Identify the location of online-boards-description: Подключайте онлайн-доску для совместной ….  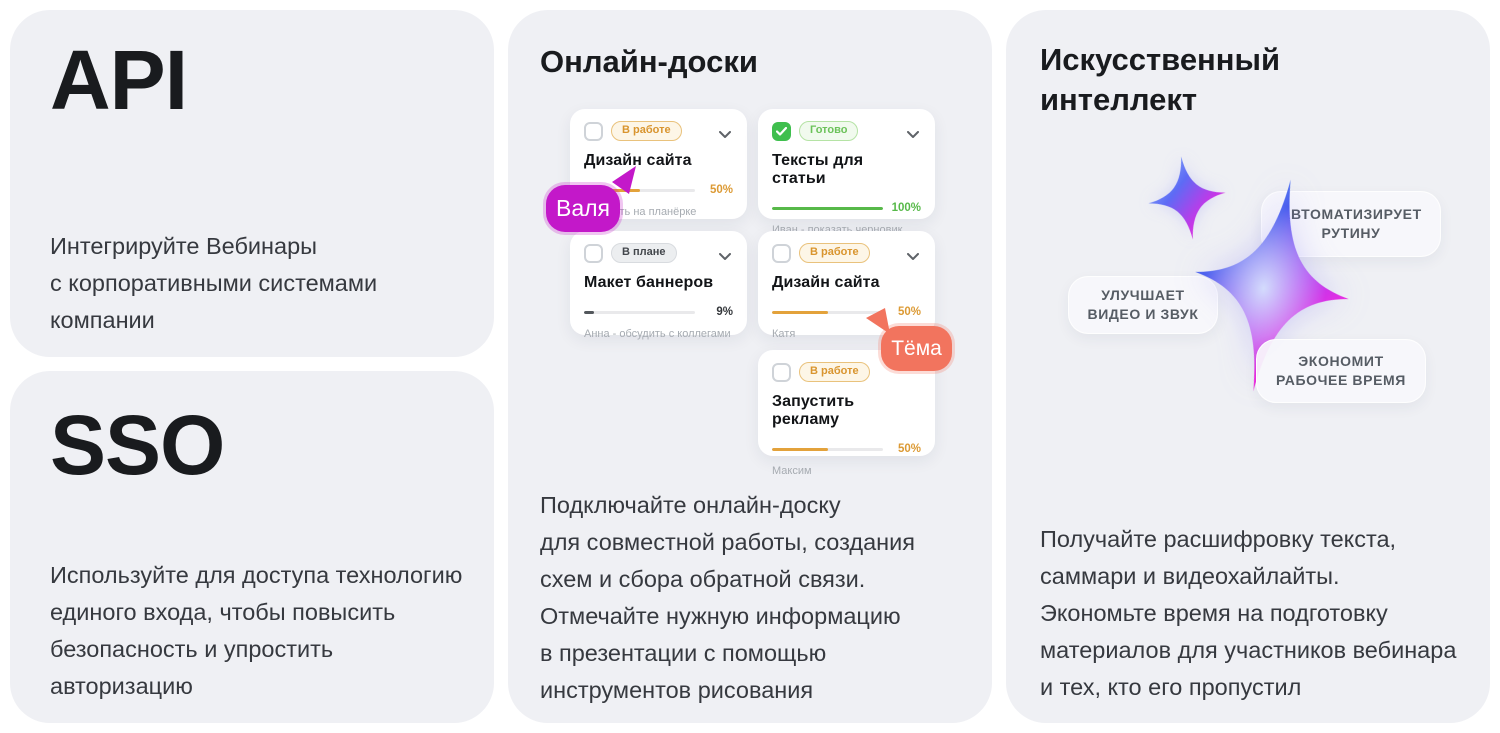
(727, 597).